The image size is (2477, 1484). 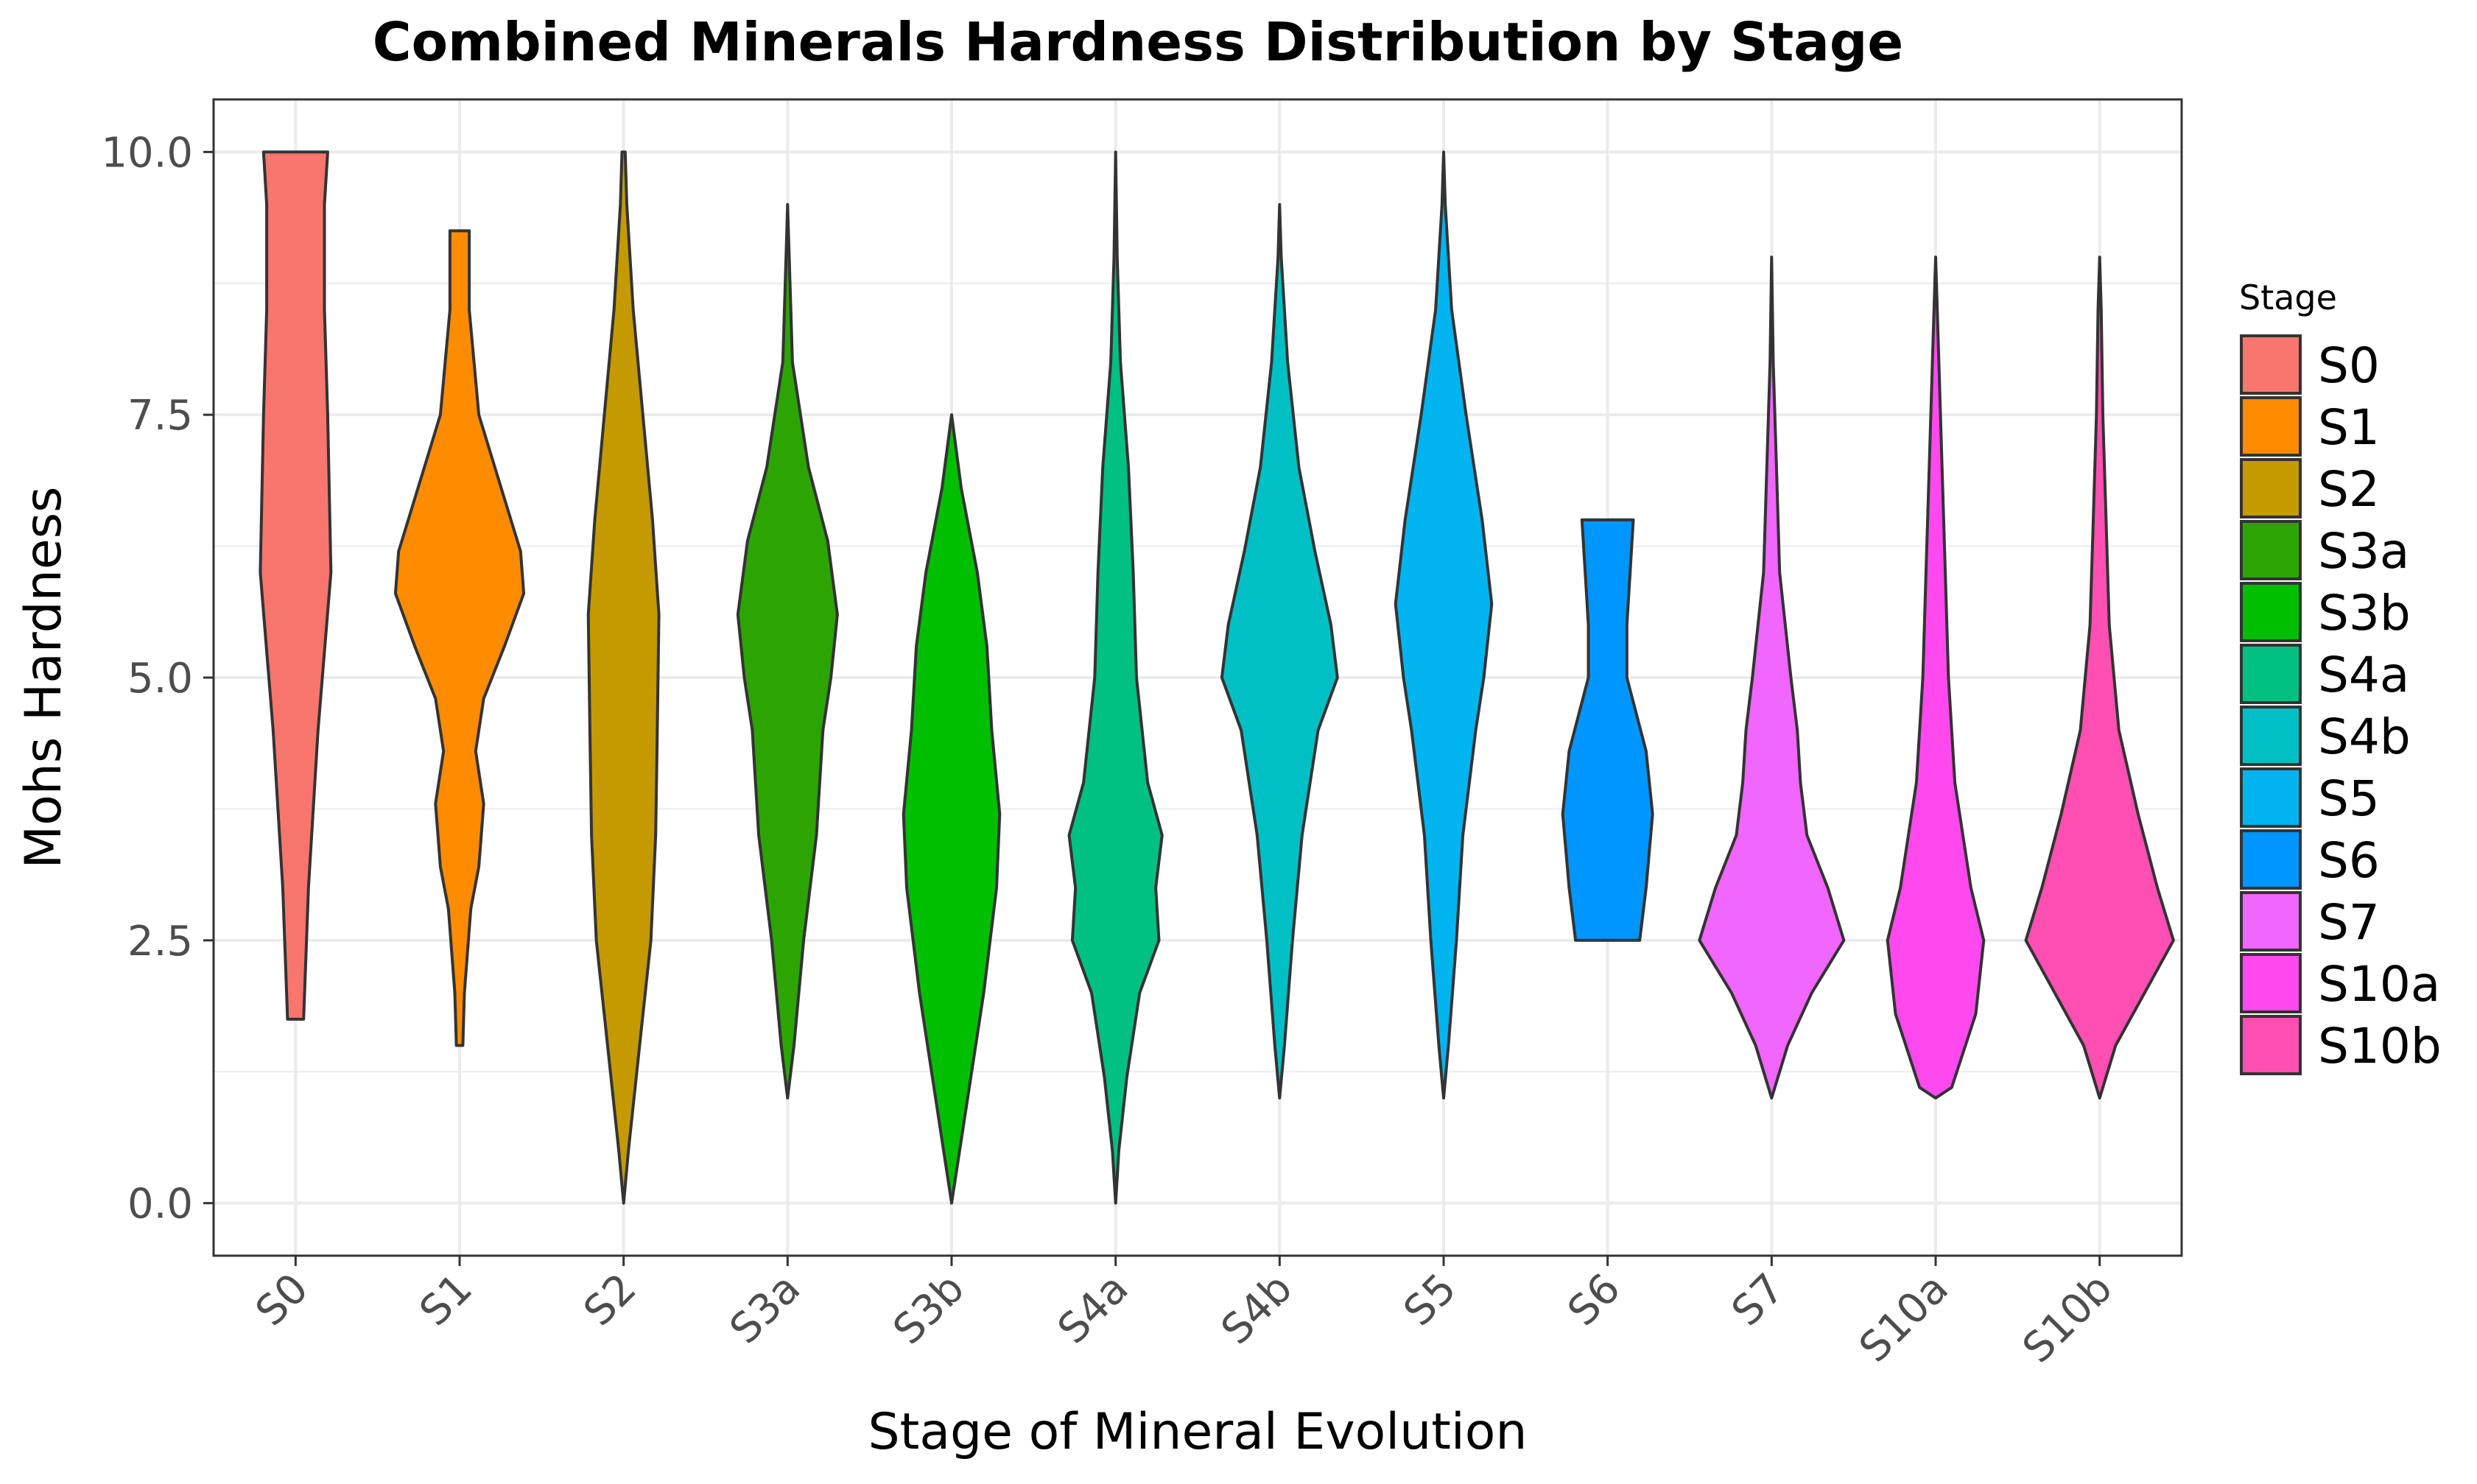 What do you see at coordinates (766, 1310) in the screenshot?
I see `x-tick-label: S3a` at bounding box center [766, 1310].